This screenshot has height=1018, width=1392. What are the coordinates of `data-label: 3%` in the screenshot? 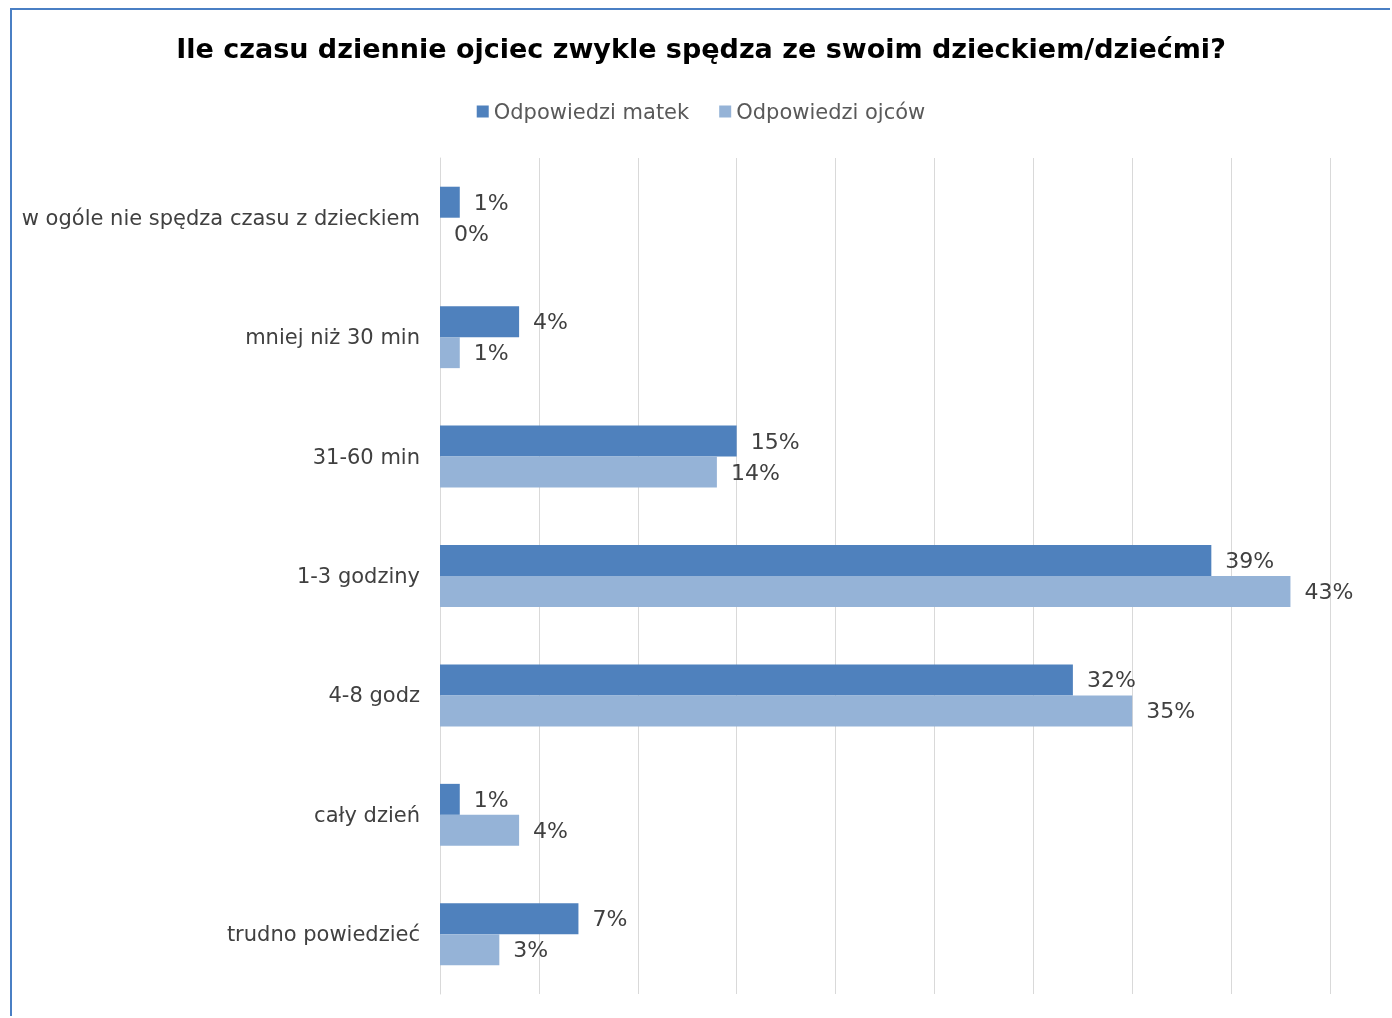 It's located at (531, 950).